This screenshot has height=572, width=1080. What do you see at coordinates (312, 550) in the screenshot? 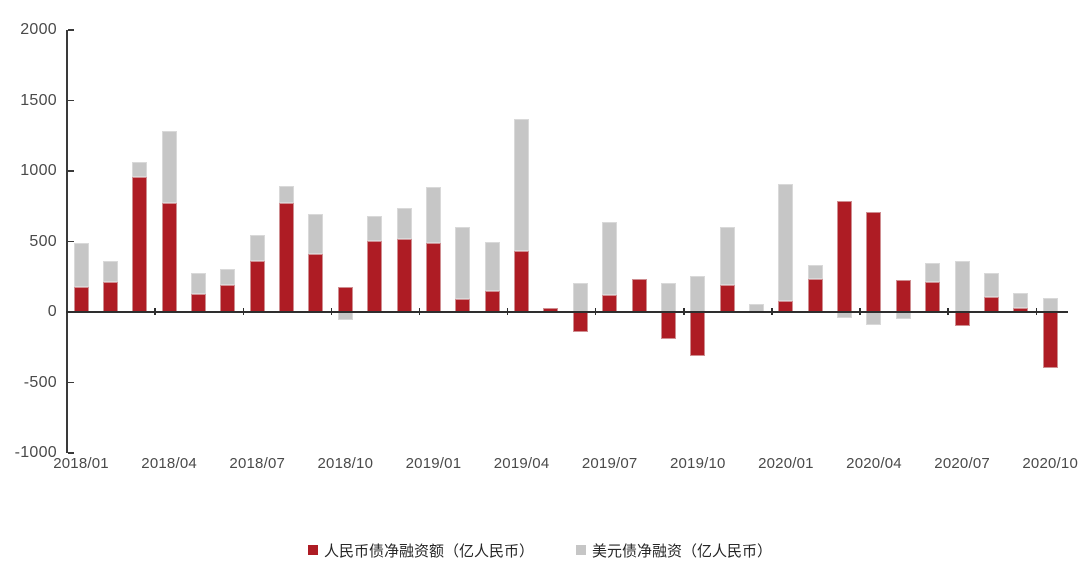
I see `legend-swatch-cny-icon` at bounding box center [312, 550].